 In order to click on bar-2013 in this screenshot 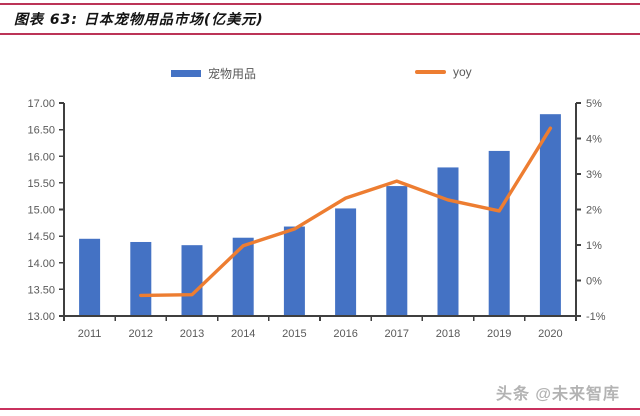, I will do `click(192, 280)`.